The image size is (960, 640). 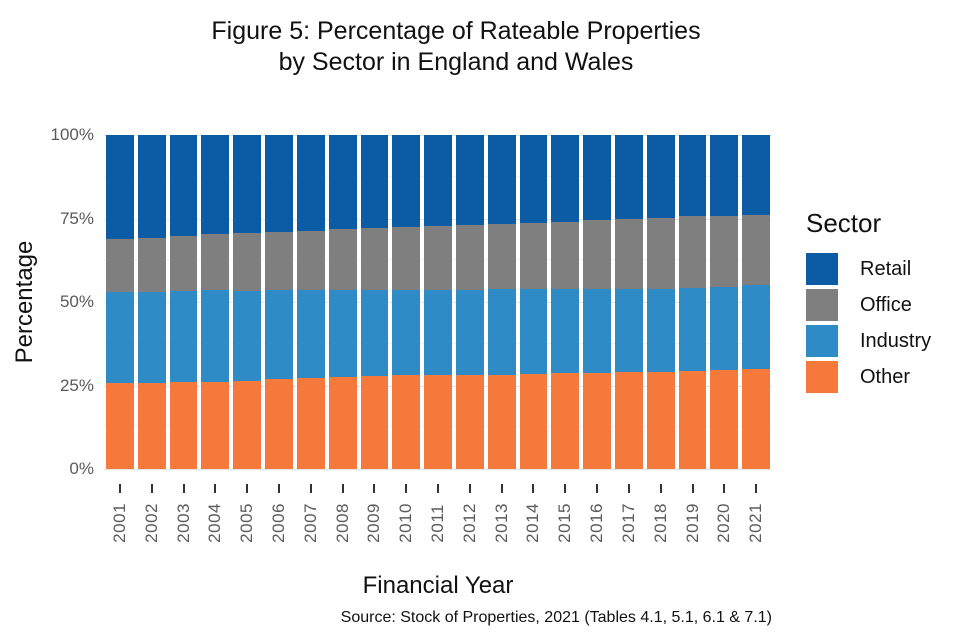 What do you see at coordinates (120, 187) in the screenshot?
I see `bar-segment-retail-2001` at bounding box center [120, 187].